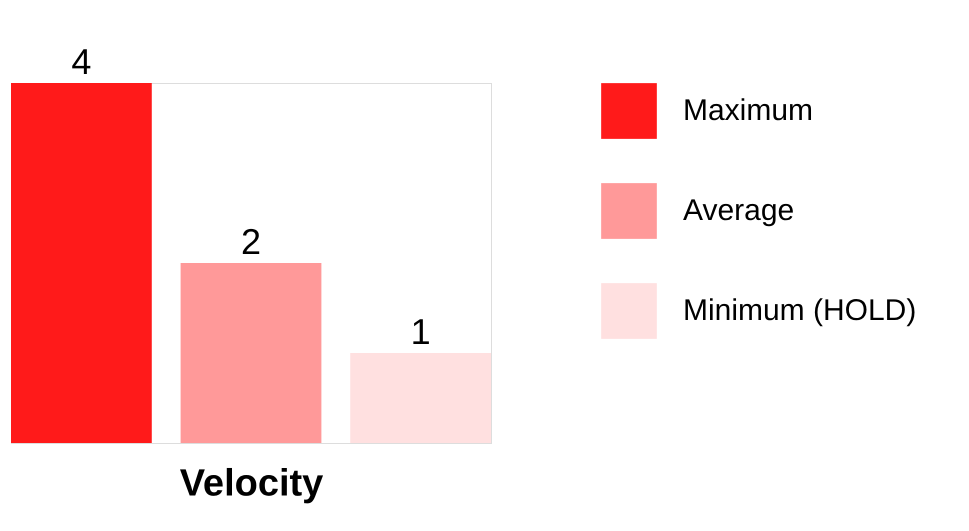 This screenshot has height=531, width=969. Describe the element at coordinates (420, 331) in the screenshot. I see `data-label: 1` at that location.